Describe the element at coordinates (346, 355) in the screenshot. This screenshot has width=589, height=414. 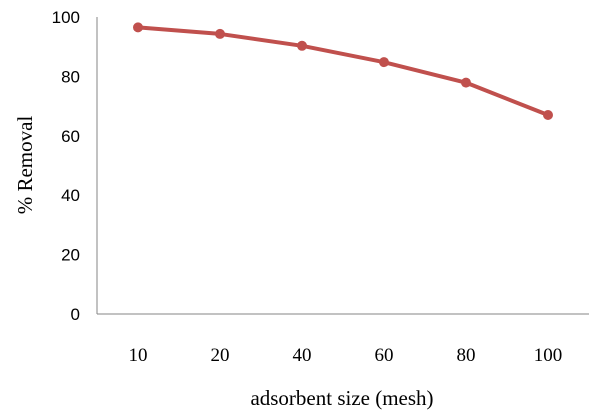
I see `x-tick-labels: 10 20 40 60 80 100` at that location.